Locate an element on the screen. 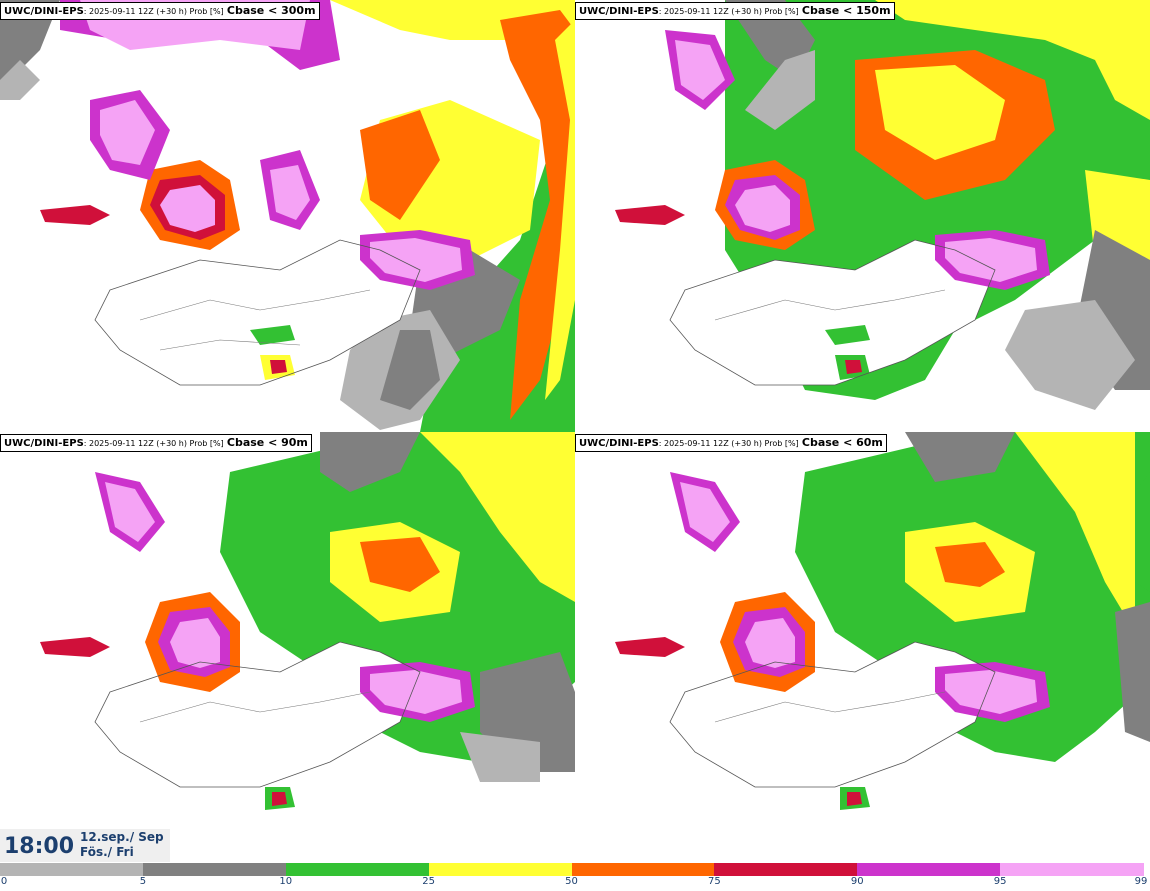  colorbar-tick-label: 75 is located at coordinates (714, 881).